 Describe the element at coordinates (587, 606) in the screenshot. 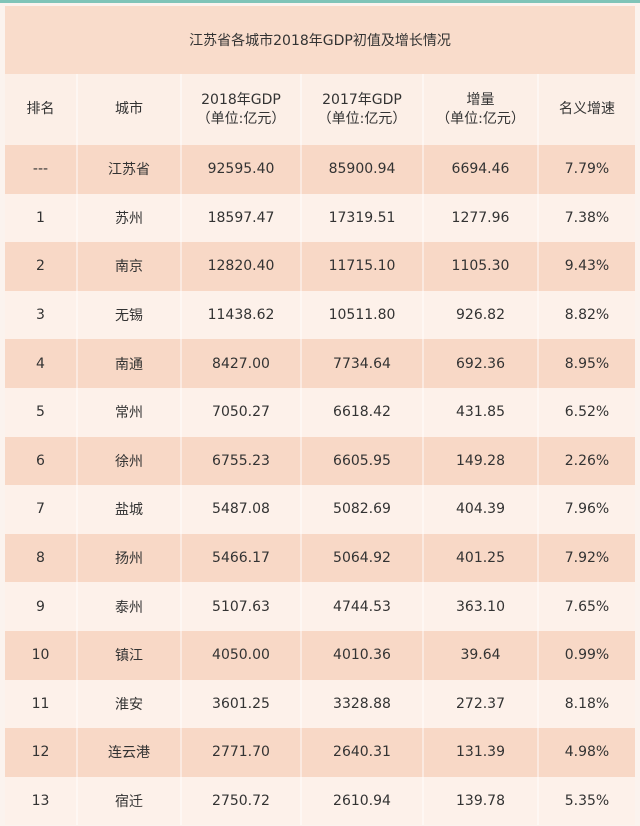

I see `cell-growth-rate: 7.65%` at that location.